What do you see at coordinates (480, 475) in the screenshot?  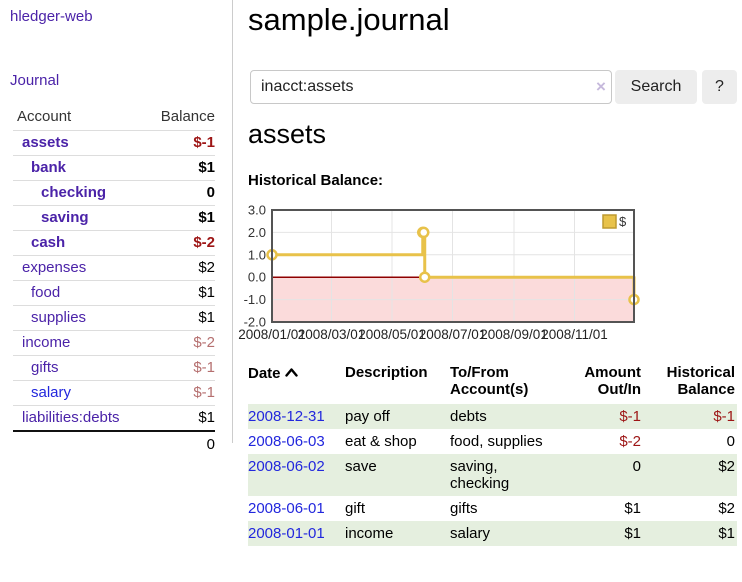 I see `txn-accounts: saving, checking` at bounding box center [480, 475].